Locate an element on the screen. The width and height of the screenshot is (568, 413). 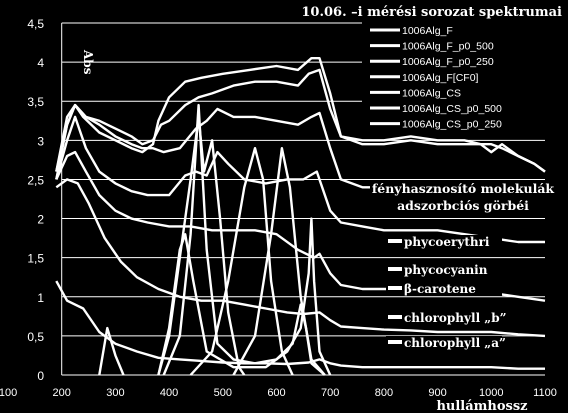
annotation-label: phycocyanin is located at coordinates (446, 270).